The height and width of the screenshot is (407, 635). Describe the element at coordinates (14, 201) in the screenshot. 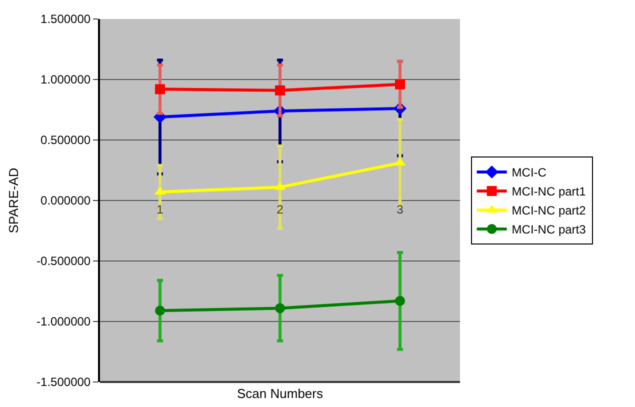

I see `y-axis-title: SPARE-AD` at that location.